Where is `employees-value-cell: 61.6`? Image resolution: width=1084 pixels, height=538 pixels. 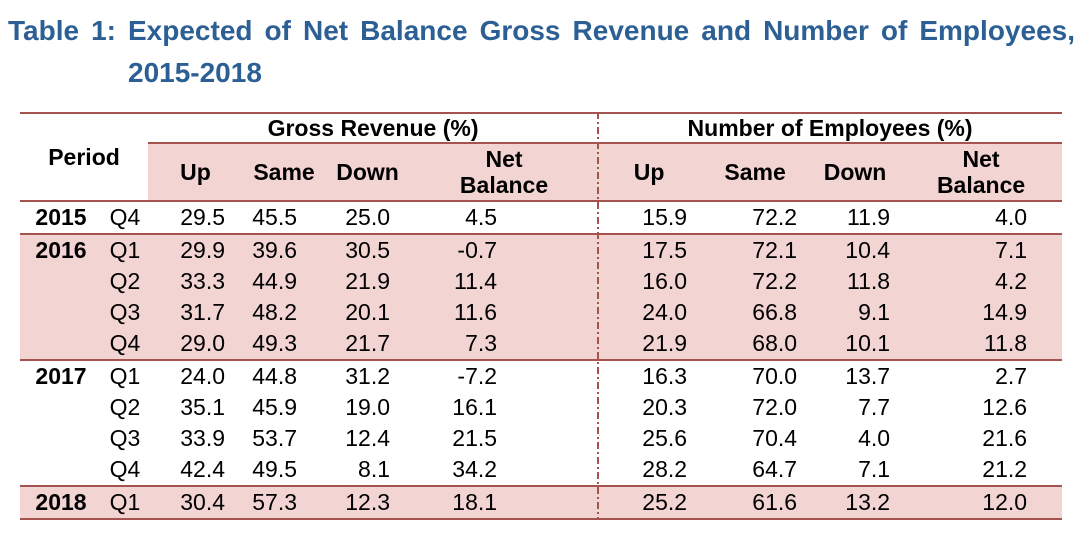
employees-value-cell: 61.6 is located at coordinates (755, 502).